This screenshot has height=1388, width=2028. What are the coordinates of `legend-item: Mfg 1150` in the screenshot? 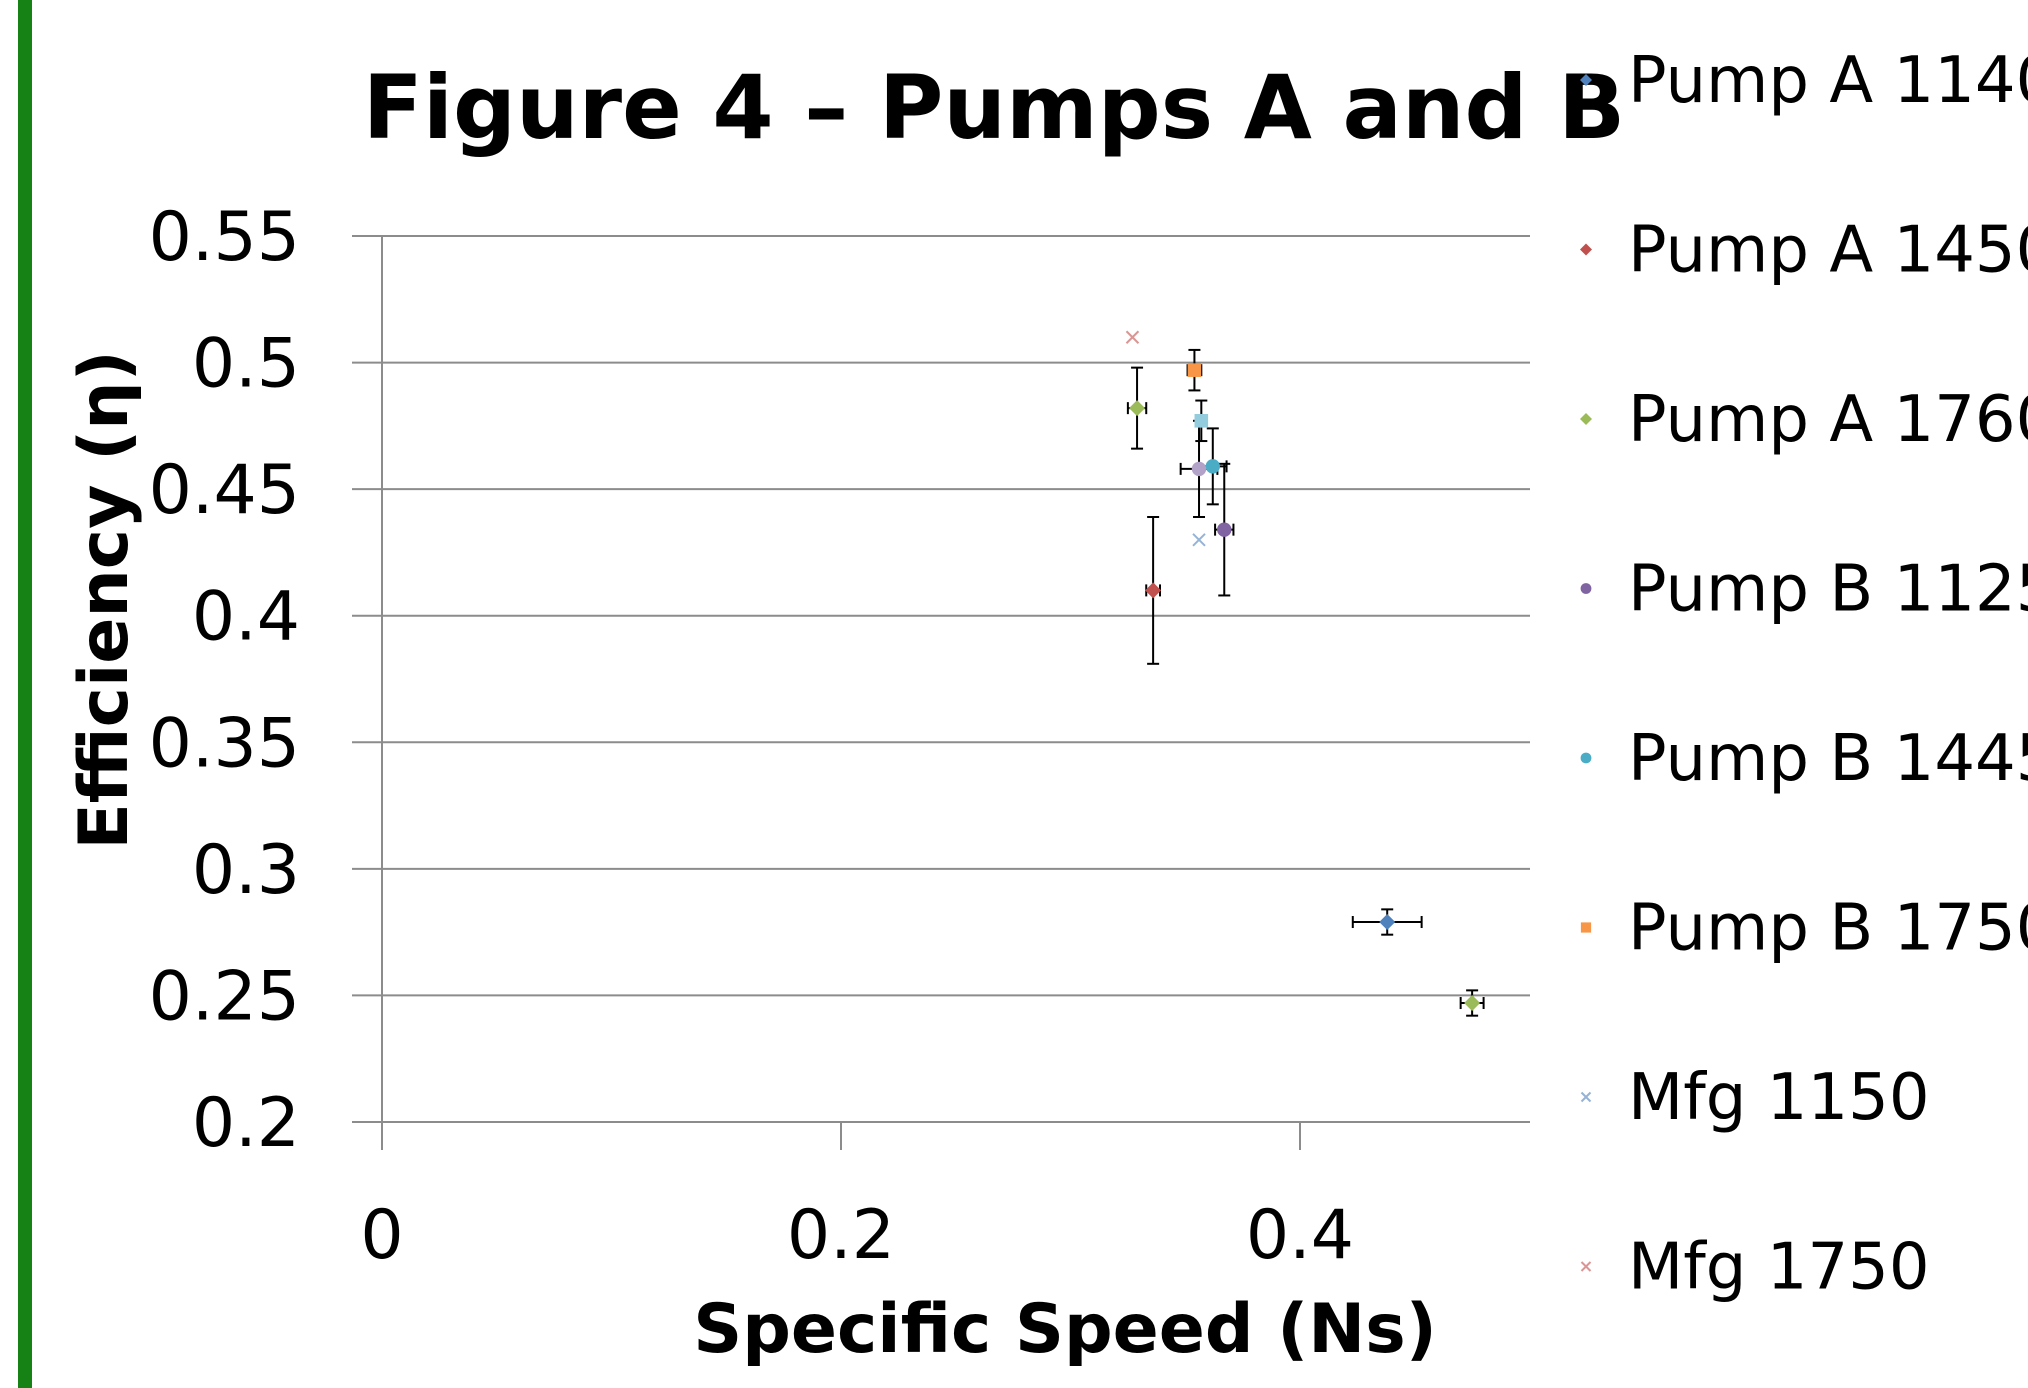 It's located at (1755, 1098).